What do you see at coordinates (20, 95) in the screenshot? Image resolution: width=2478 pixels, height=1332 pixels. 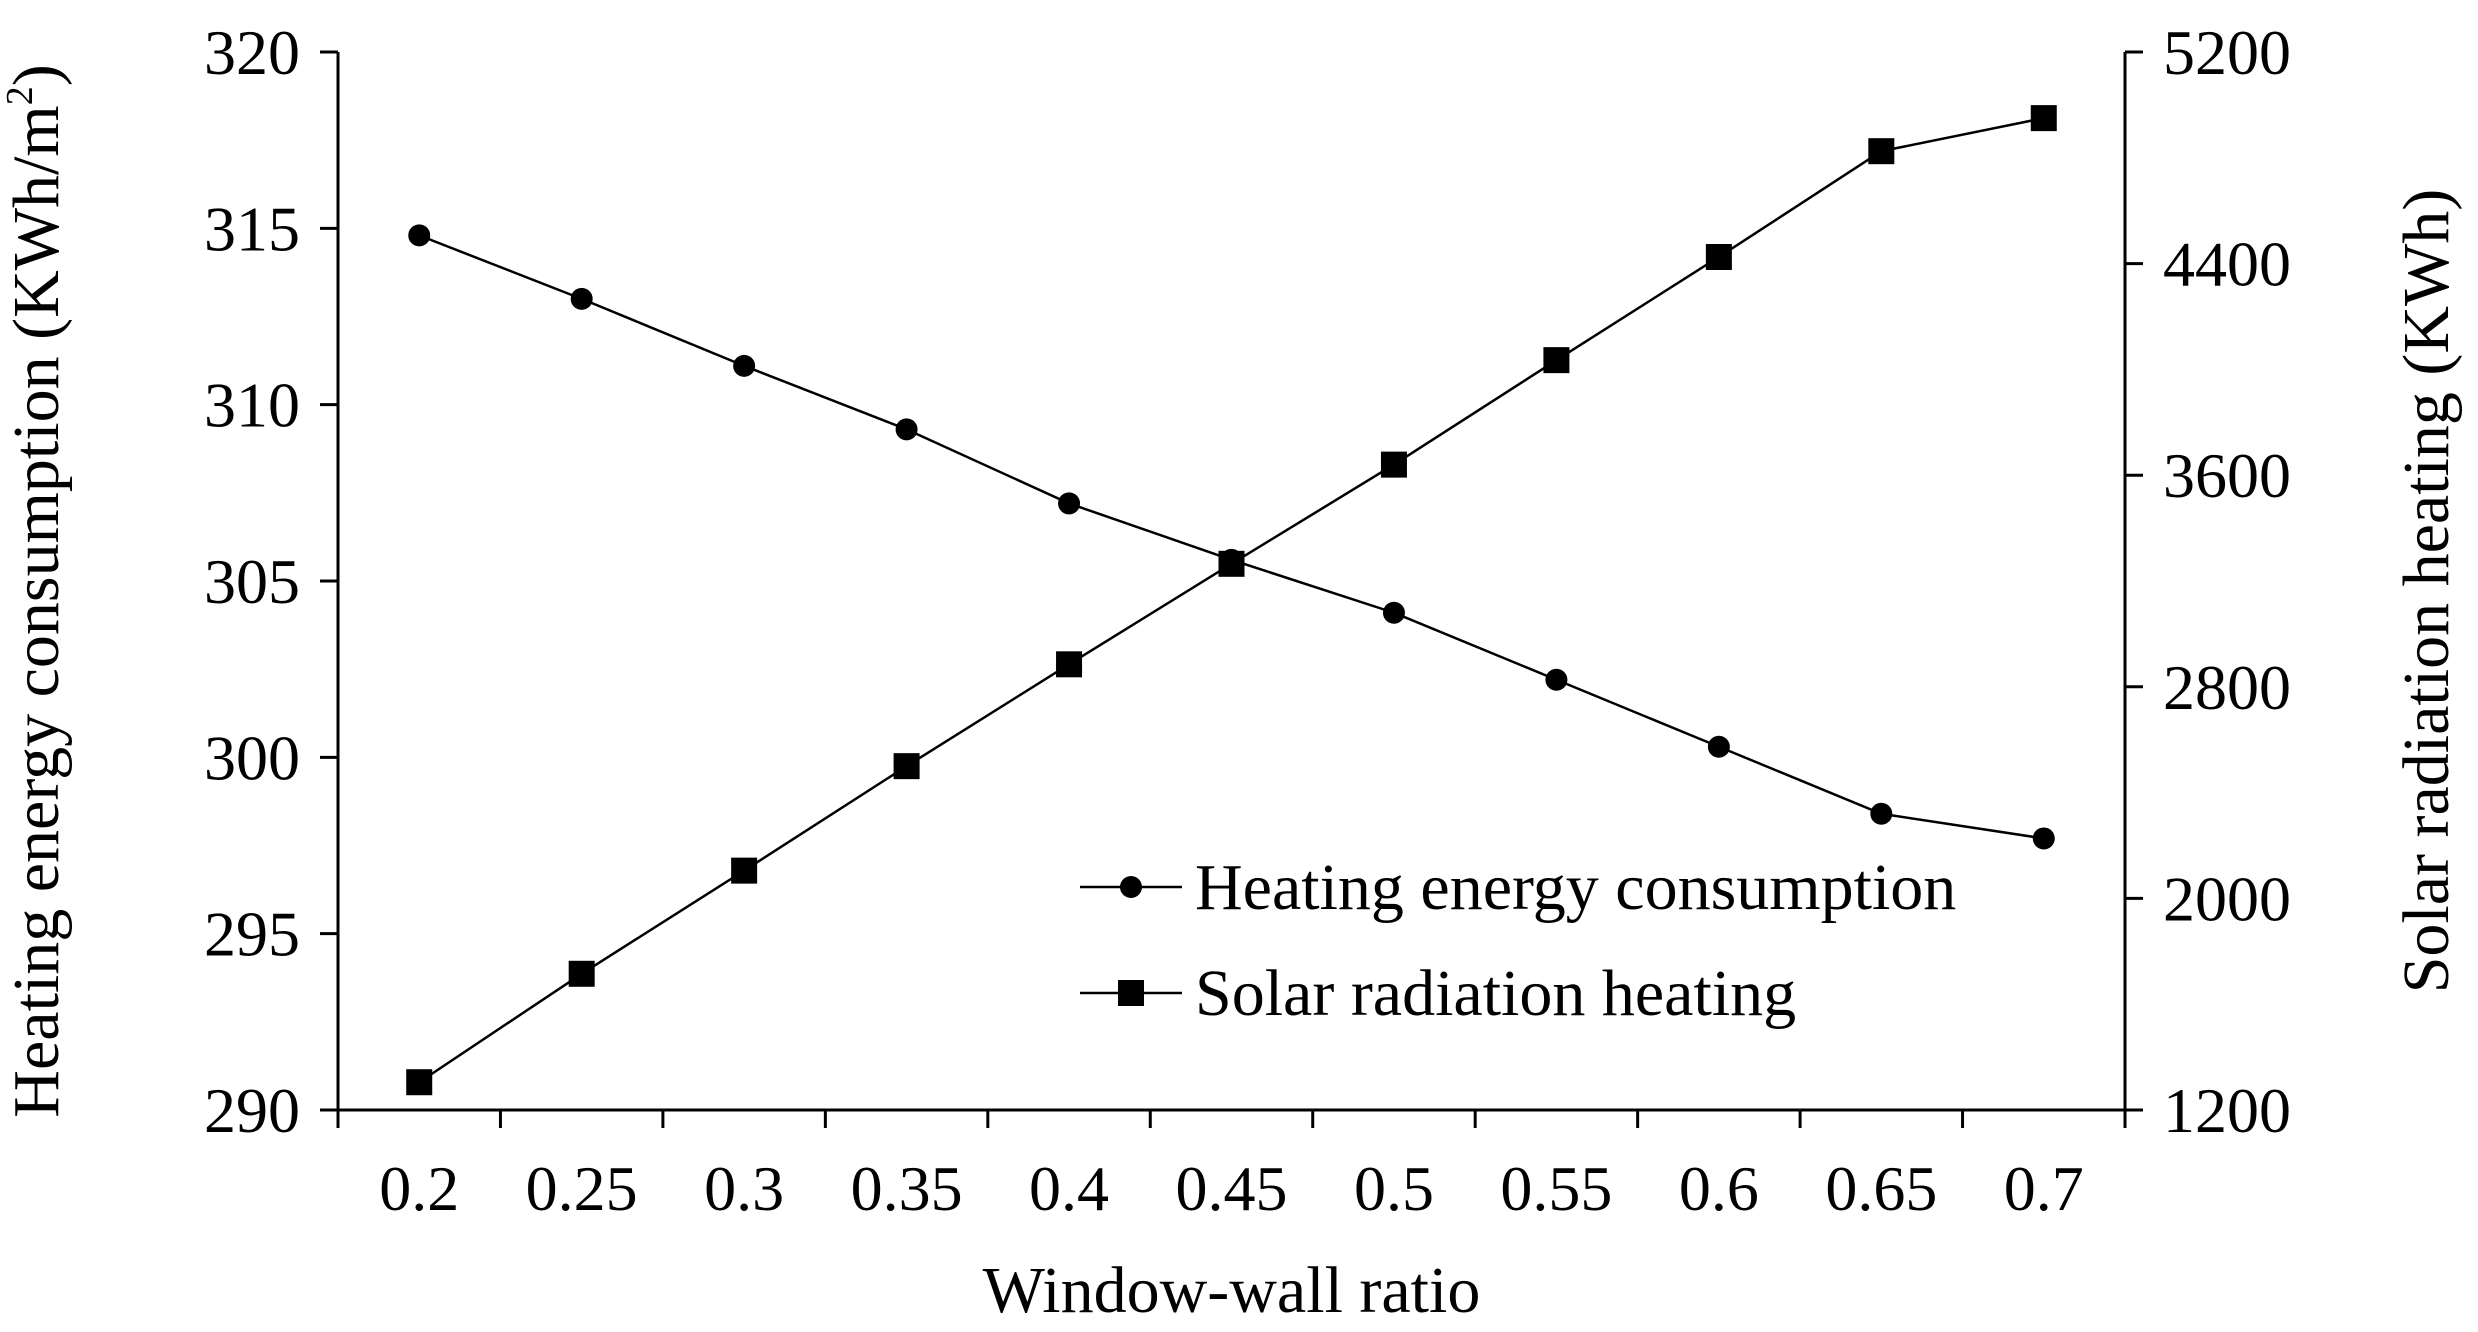 I see `left-y-axis-title-superscript: 2` at bounding box center [20, 95].